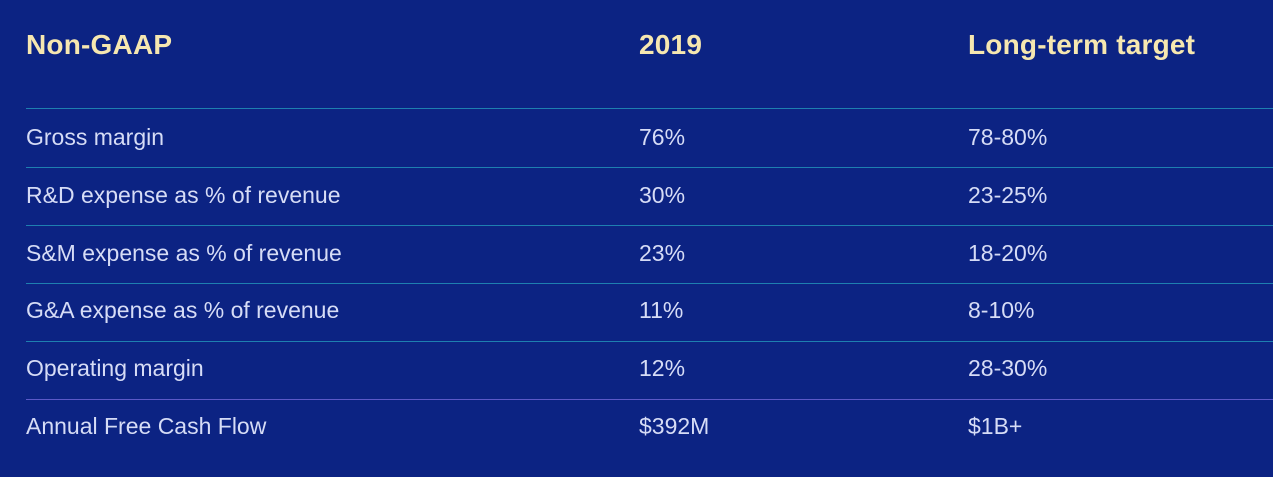 Image resolution: width=1273 pixels, height=477 pixels. What do you see at coordinates (674, 426) in the screenshot?
I see `row-2019-value: $392M` at bounding box center [674, 426].